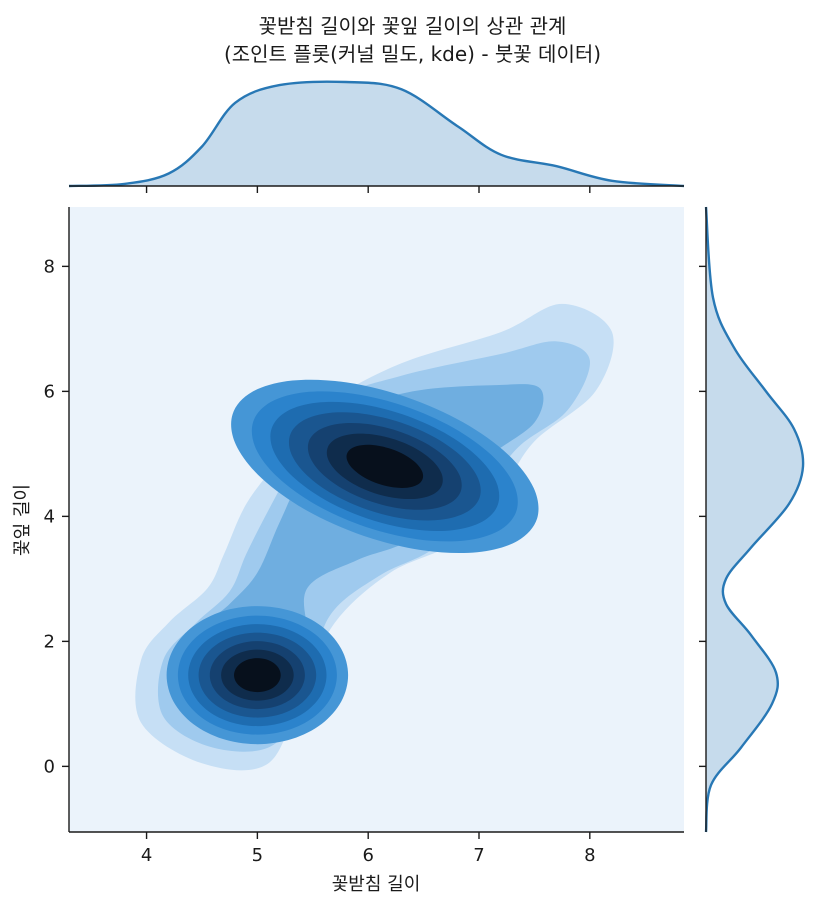 This screenshot has height=908, width=825. I want to click on x-tick-label: 8, so click(589, 855).